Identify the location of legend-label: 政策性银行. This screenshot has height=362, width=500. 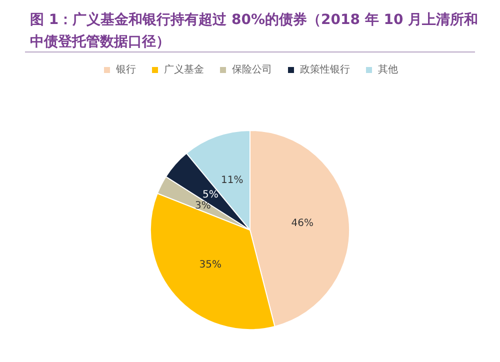
(325, 70).